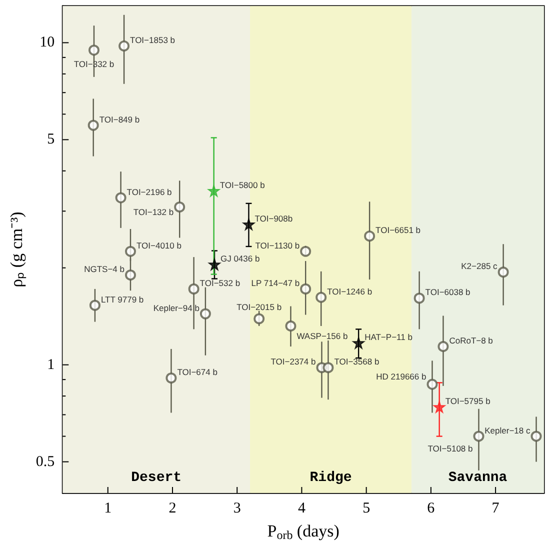 This screenshot has height=546, width=547. I want to click on annotation: K2−285 c, so click(479, 266).